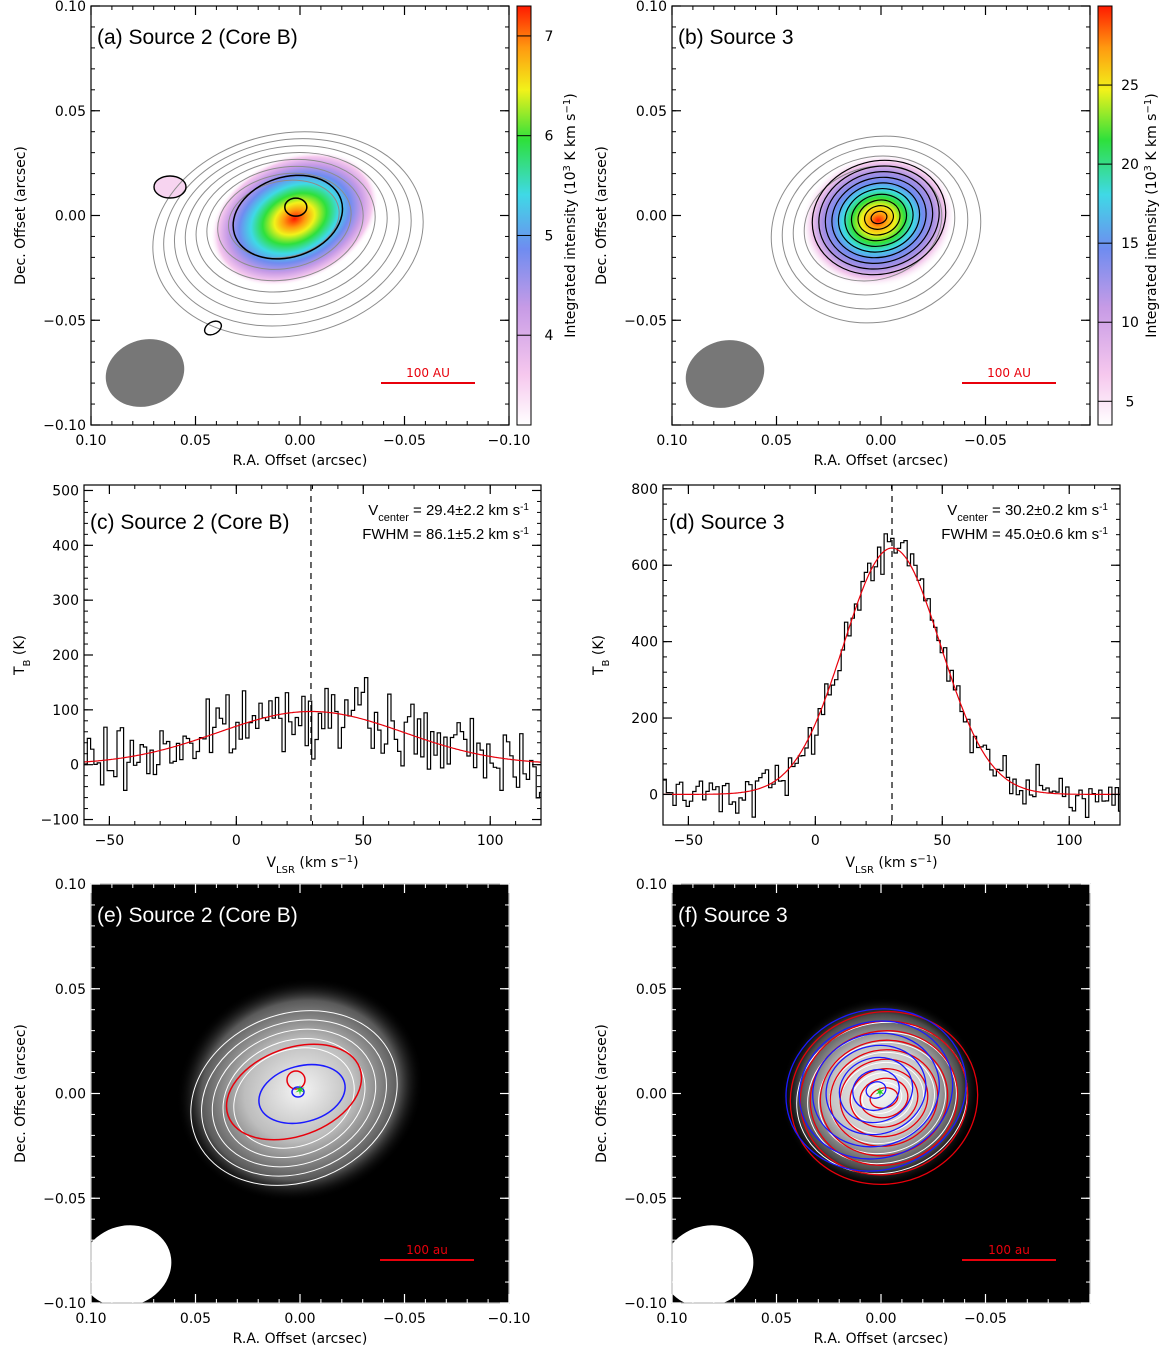  Describe the element at coordinates (645, 321) in the screenshot. I see `y-tick-label-b: −0.05` at that location.